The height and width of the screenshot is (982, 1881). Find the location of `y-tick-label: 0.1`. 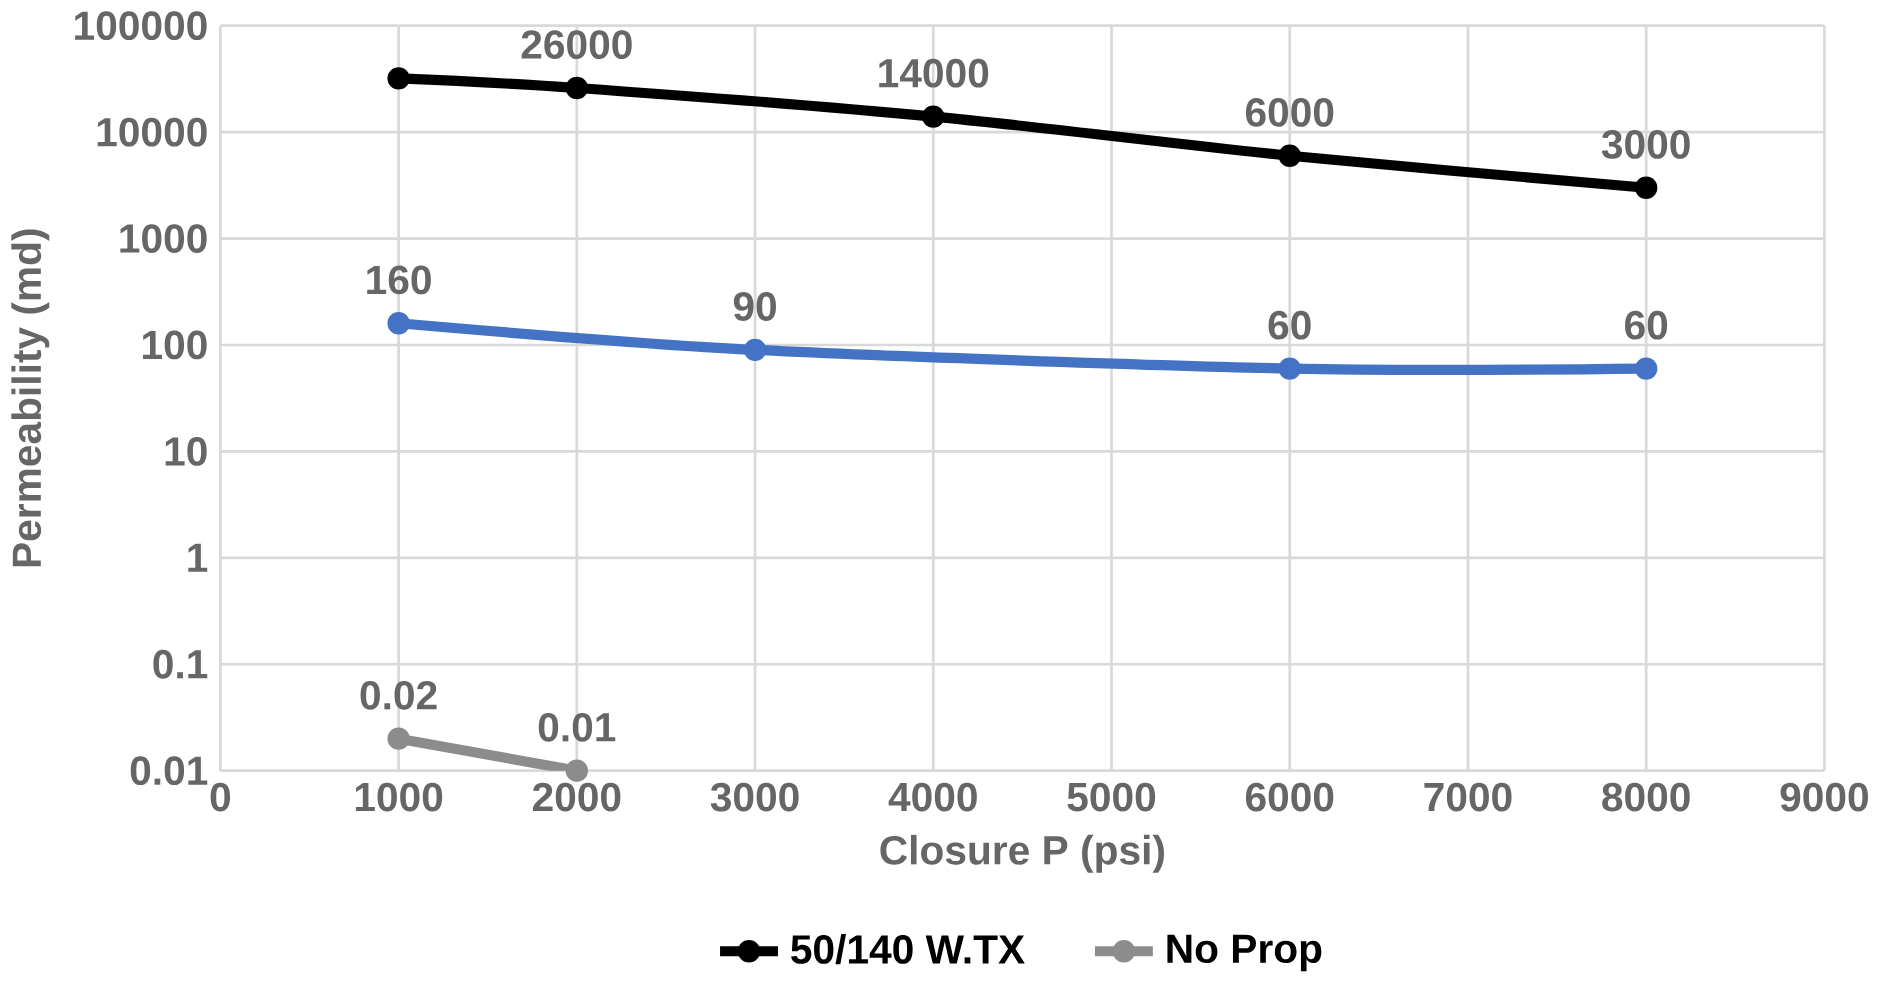

y-tick-label: 0.1 is located at coordinates (180, 664).